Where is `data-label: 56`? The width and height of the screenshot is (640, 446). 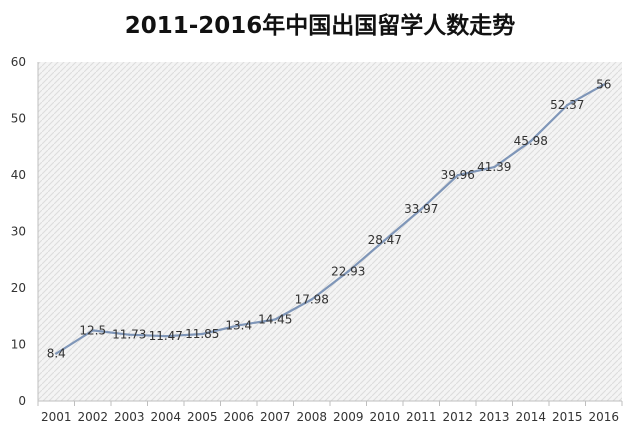 data-label: 56 is located at coordinates (603, 85).